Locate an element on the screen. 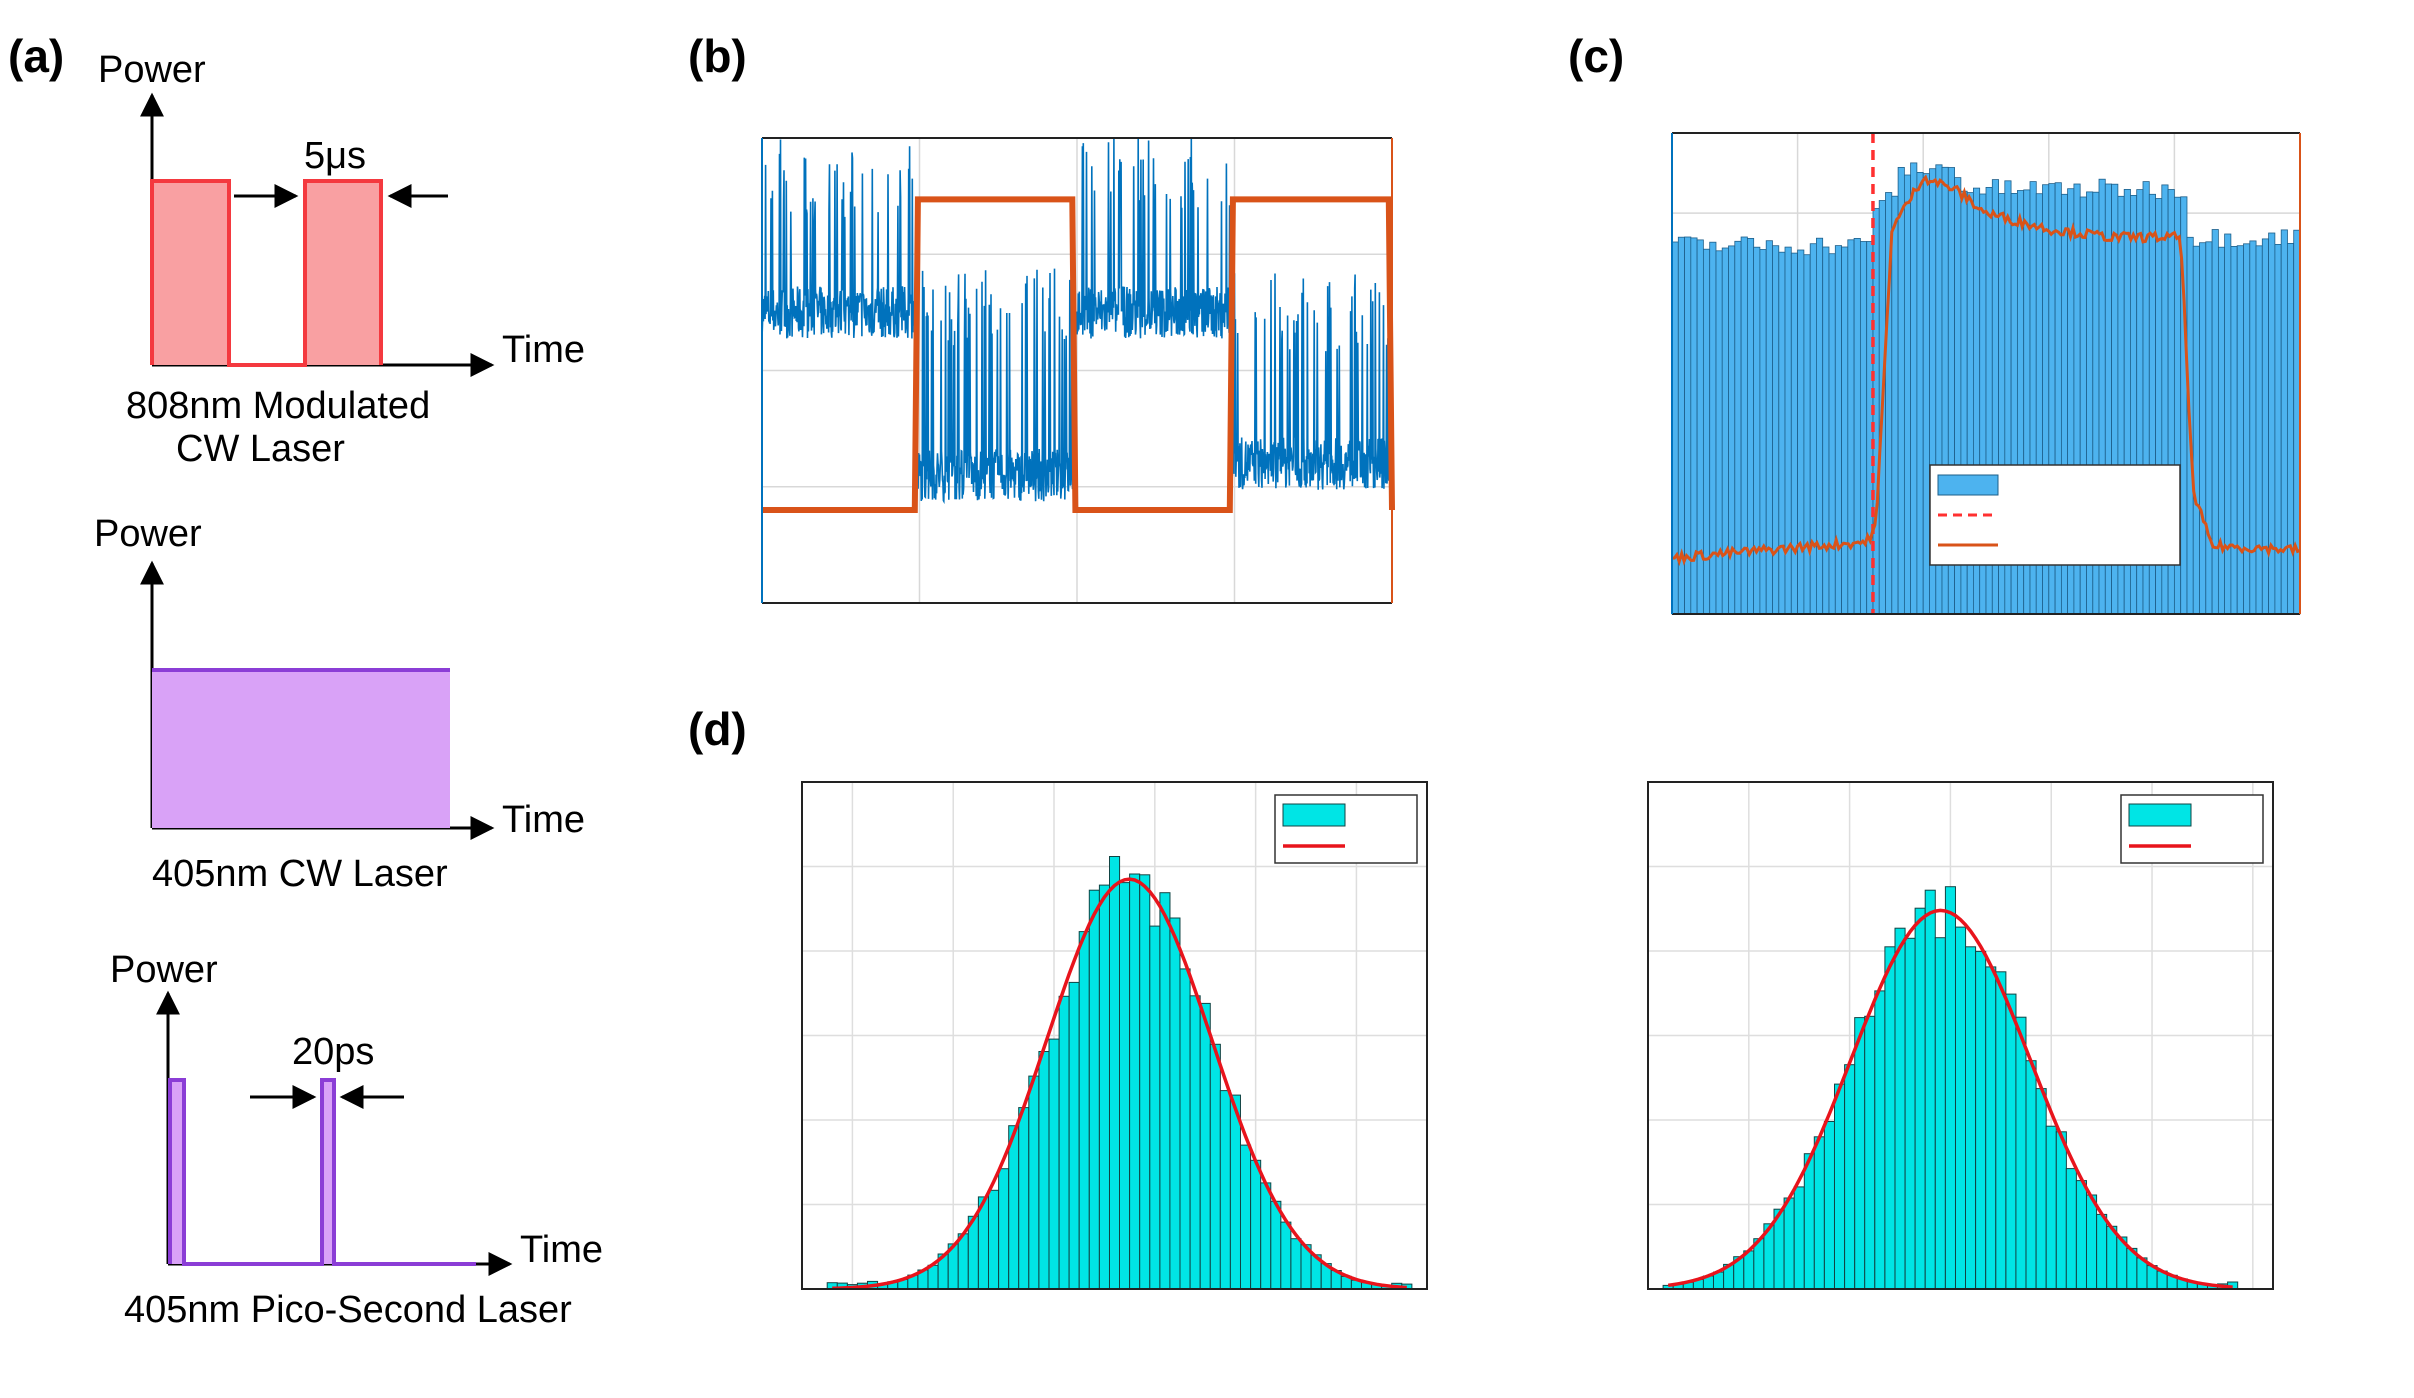  caption: 405nm Pico-Second Laser is located at coordinates (348, 1310).